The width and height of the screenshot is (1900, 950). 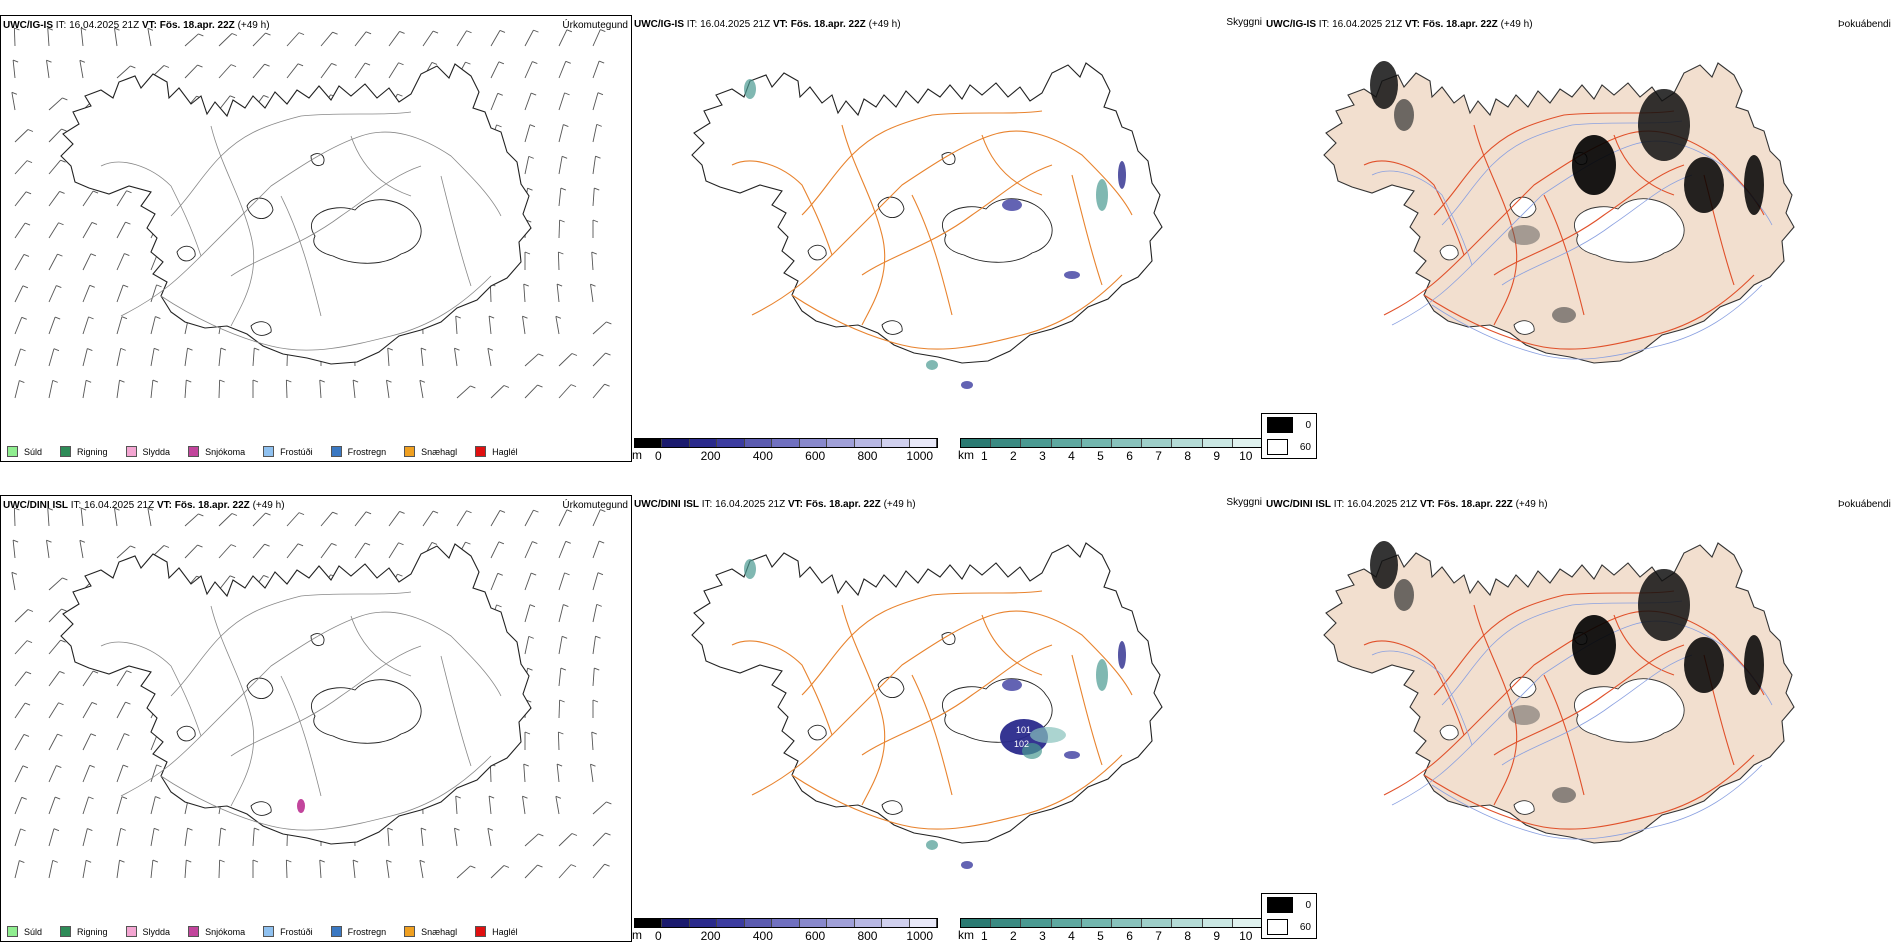 I want to click on iceland-fog-map, so click(x=1559, y=212).